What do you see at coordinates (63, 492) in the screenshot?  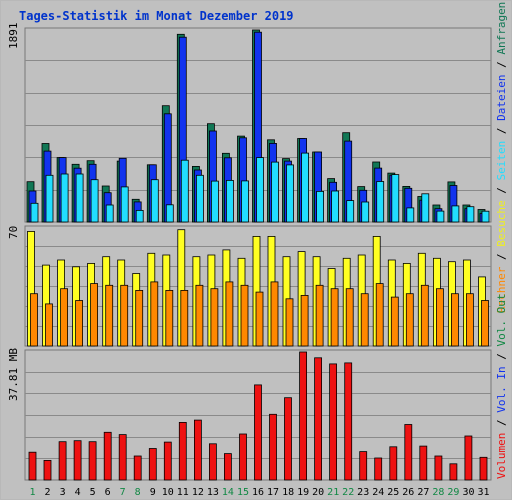 I see `x-tick-label-day-3: 3` at bounding box center [63, 492].